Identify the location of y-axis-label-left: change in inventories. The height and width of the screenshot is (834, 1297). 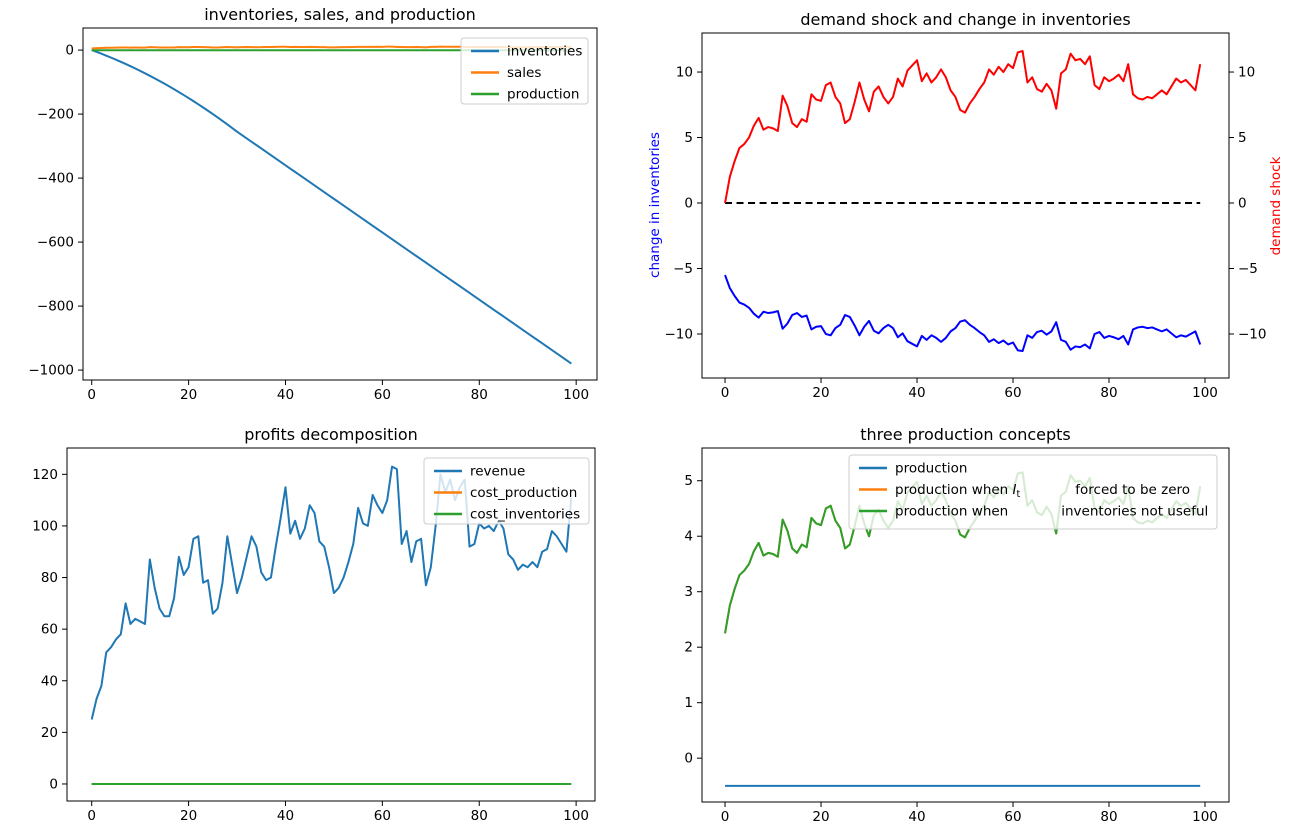
(655, 205).